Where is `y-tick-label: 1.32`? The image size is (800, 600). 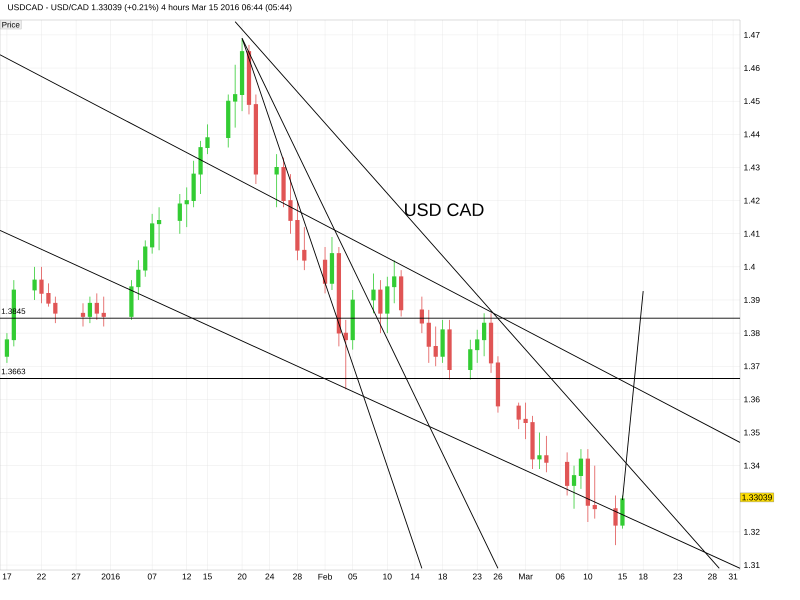 y-tick-label: 1.32 is located at coordinates (752, 531).